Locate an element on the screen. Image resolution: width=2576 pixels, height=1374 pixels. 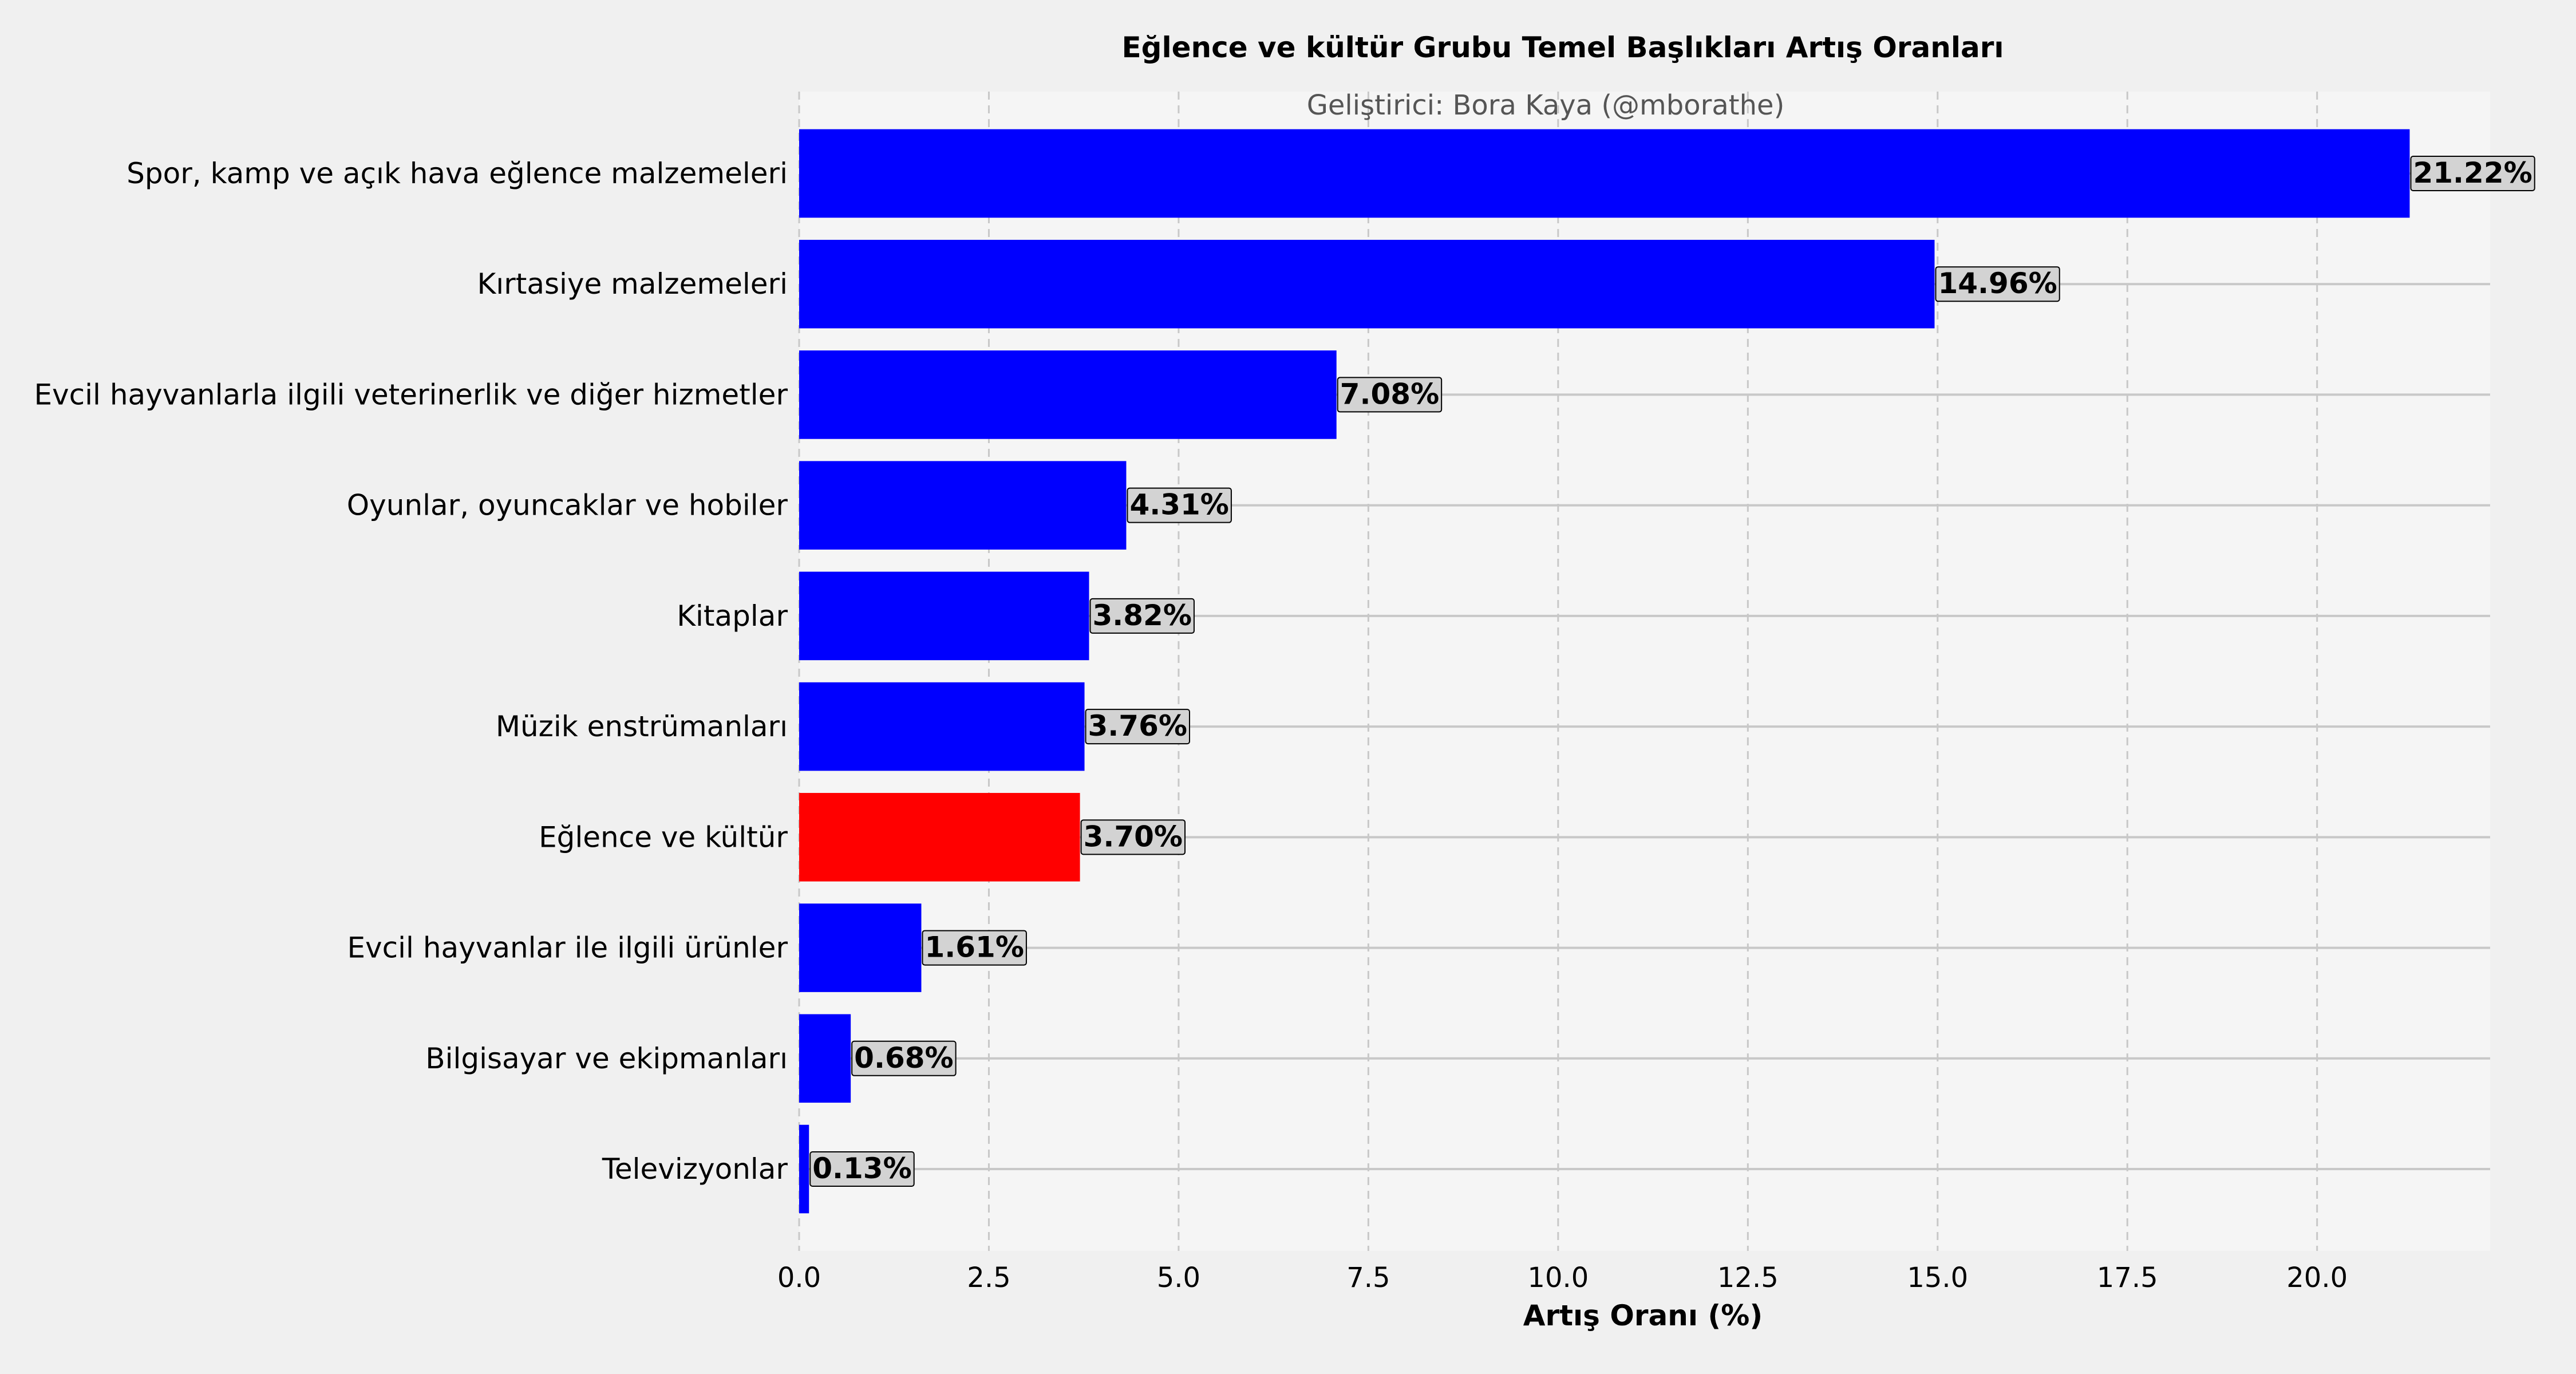
data-label: 7.08% is located at coordinates (1390, 395).